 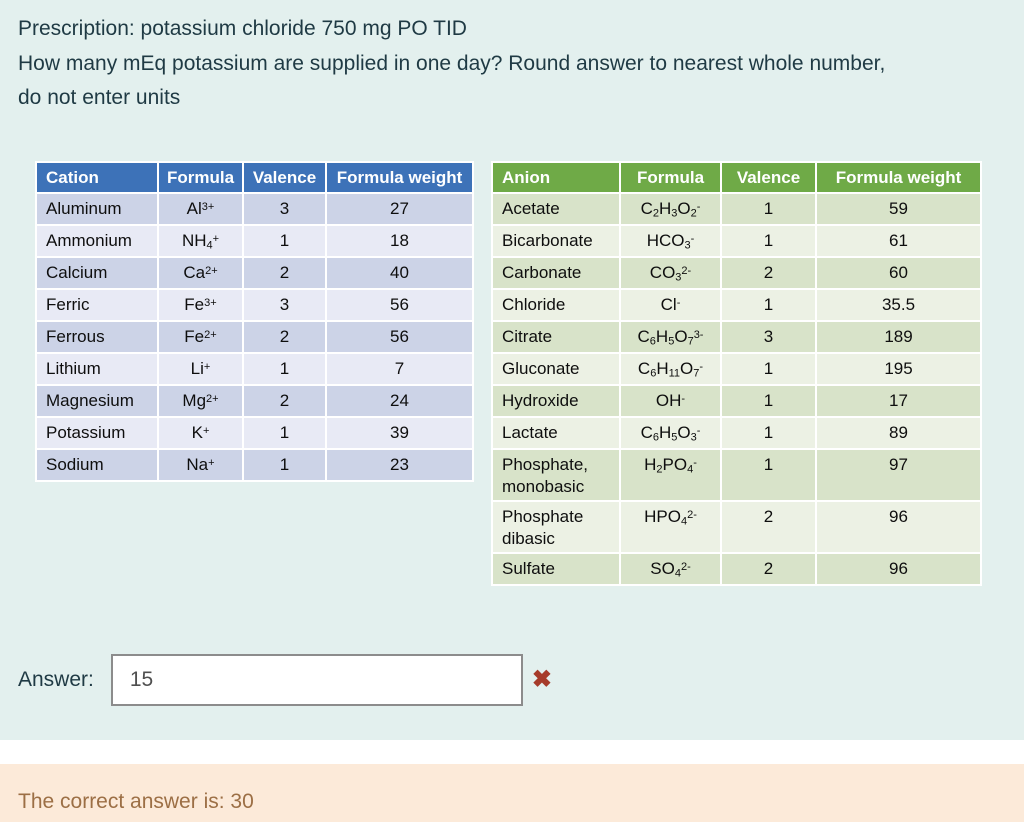 What do you see at coordinates (670, 273) in the screenshot?
I see `formula-cell: CO32-` at bounding box center [670, 273].